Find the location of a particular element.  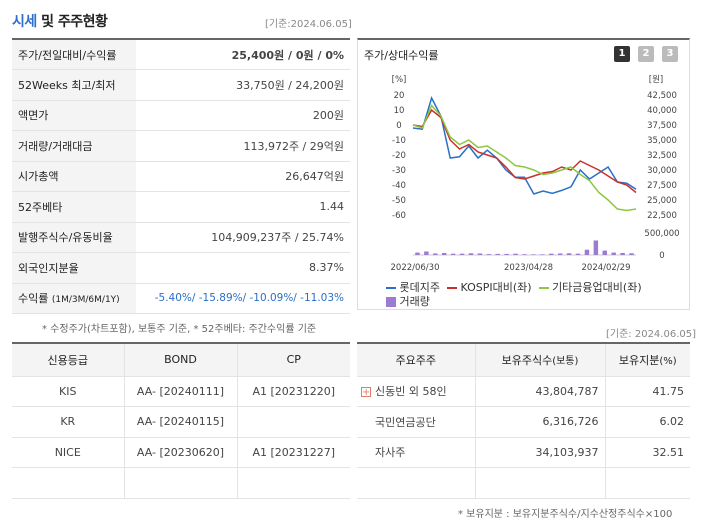

x-tick: 2022/06/30 is located at coordinates (415, 268).